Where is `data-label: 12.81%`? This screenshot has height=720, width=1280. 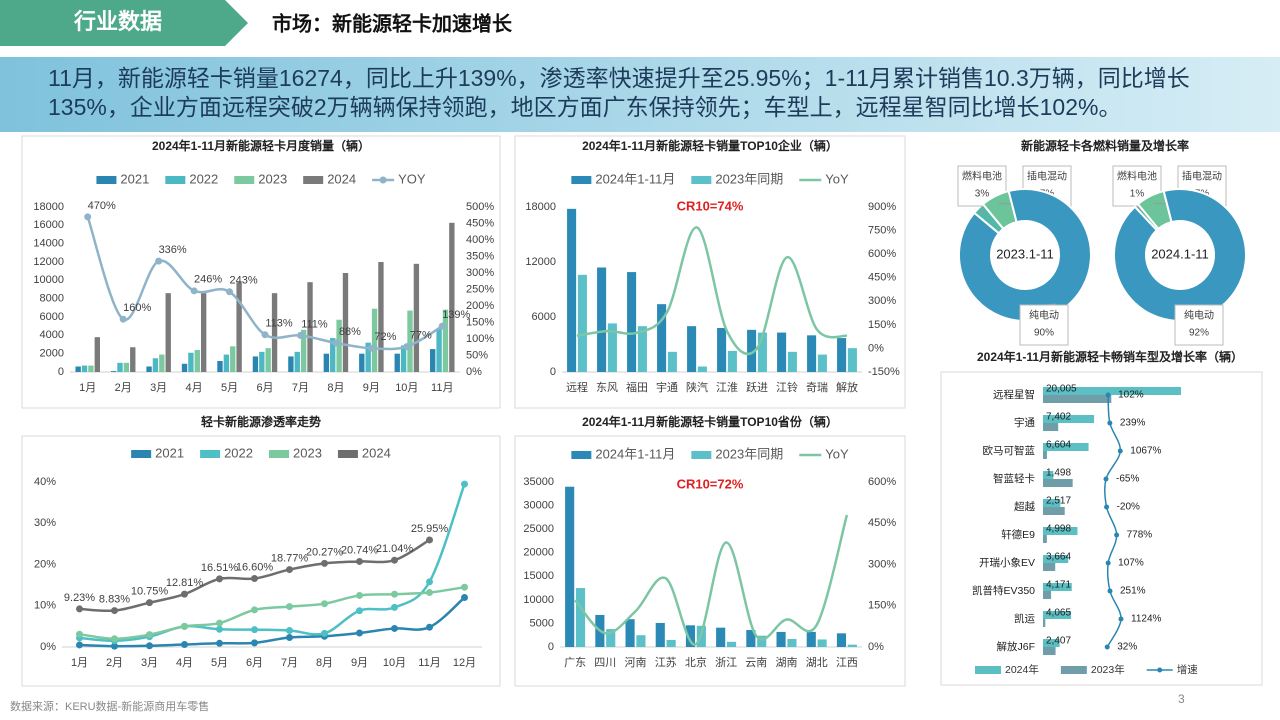
data-label: 12.81% is located at coordinates (185, 583).